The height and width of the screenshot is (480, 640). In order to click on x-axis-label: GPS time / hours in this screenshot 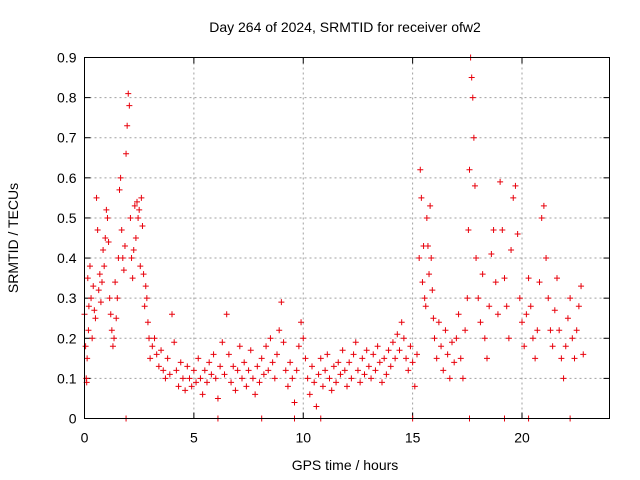, I will do `click(345, 465)`.